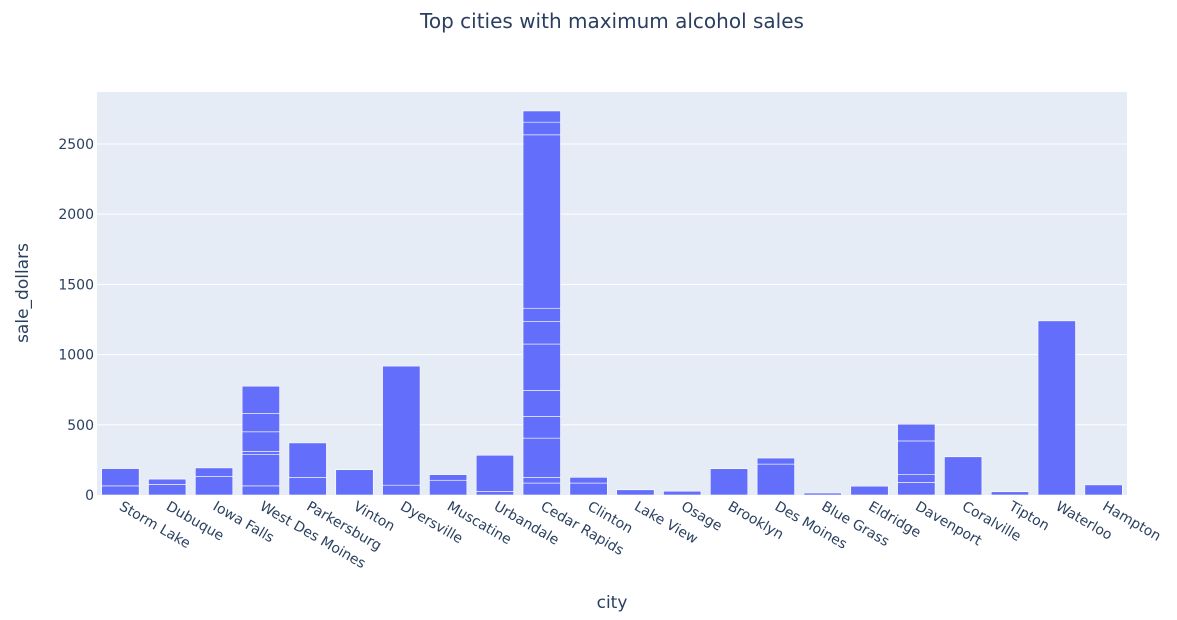  I want to click on y-tick-label: 2000, so click(76, 215).